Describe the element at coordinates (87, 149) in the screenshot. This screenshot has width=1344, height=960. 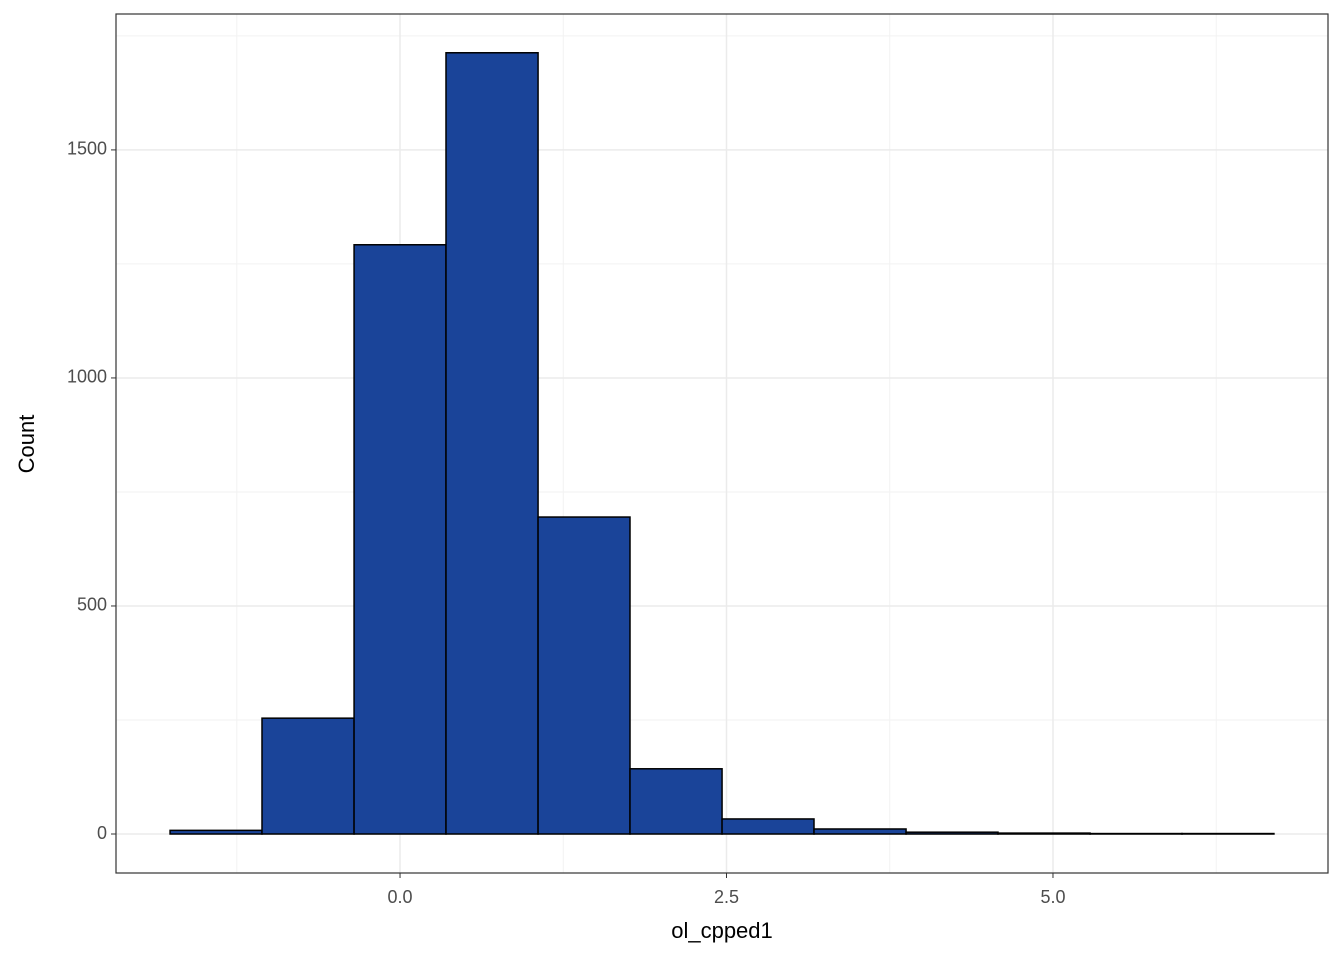
I see `y-tick-label: 1500` at that location.